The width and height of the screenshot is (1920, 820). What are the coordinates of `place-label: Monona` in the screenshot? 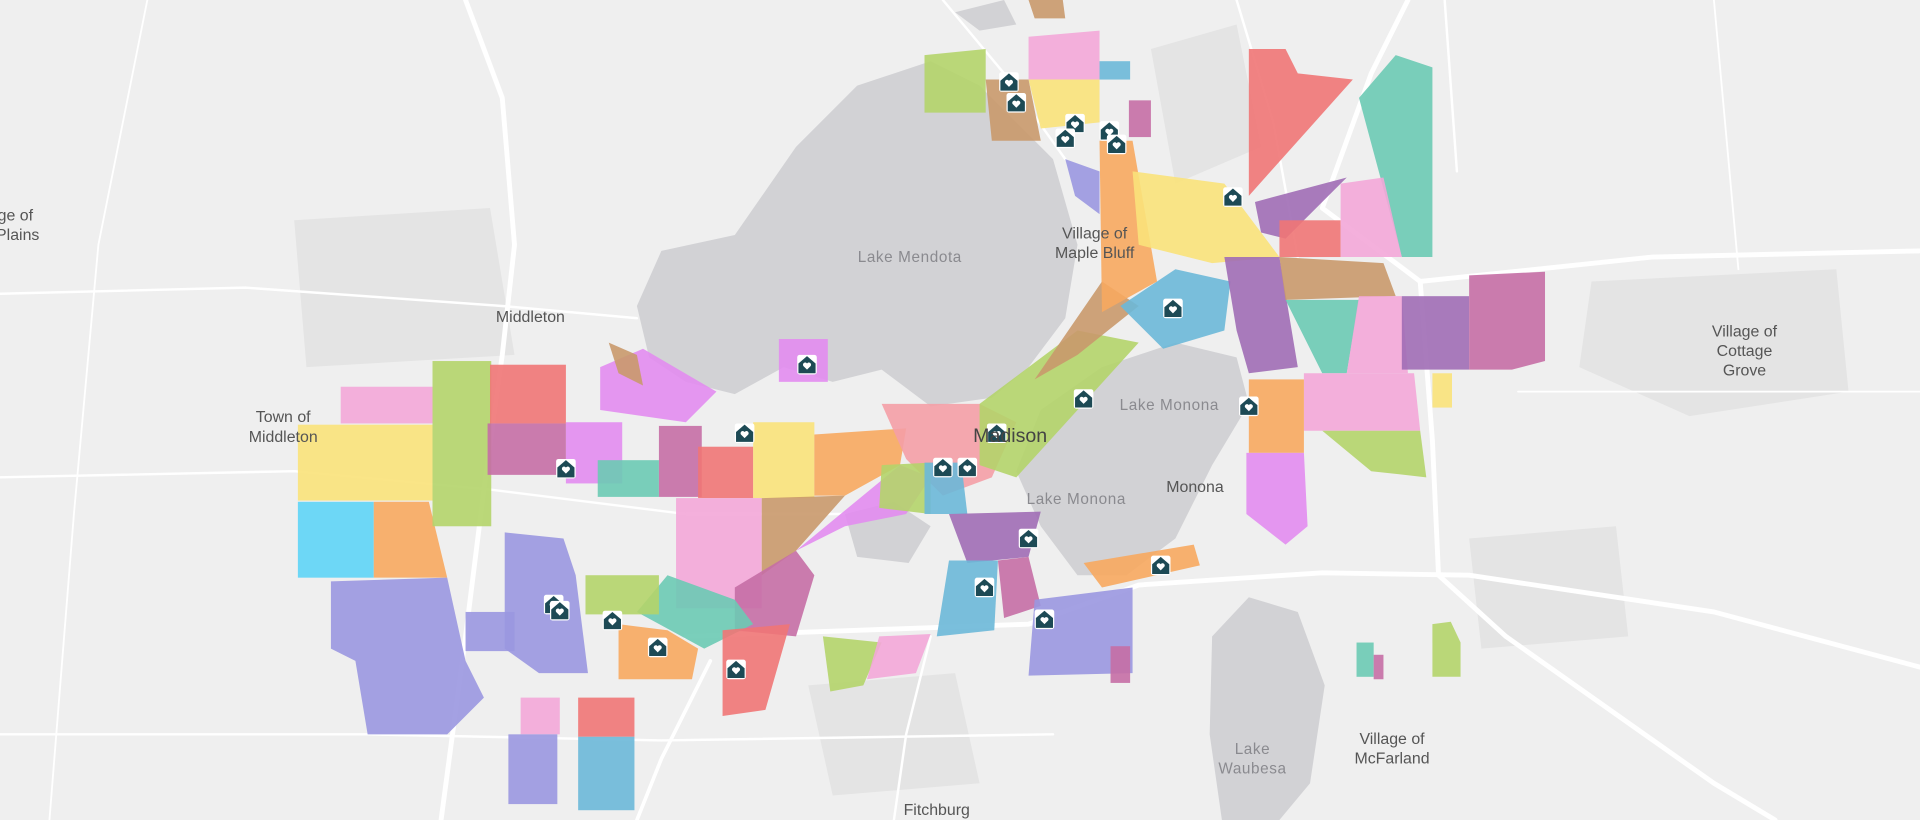 It's located at (1195, 487).